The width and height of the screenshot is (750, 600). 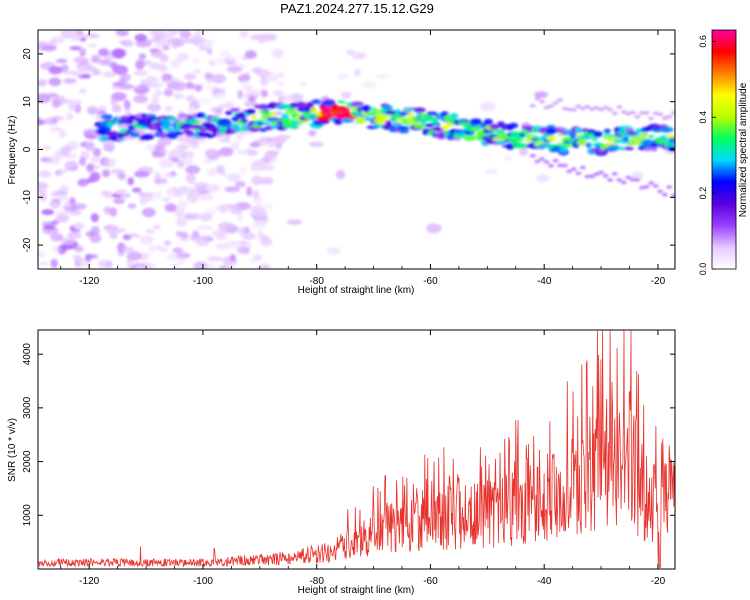 I want to click on colorbar-tick-label: 0.2, so click(x=703, y=193).